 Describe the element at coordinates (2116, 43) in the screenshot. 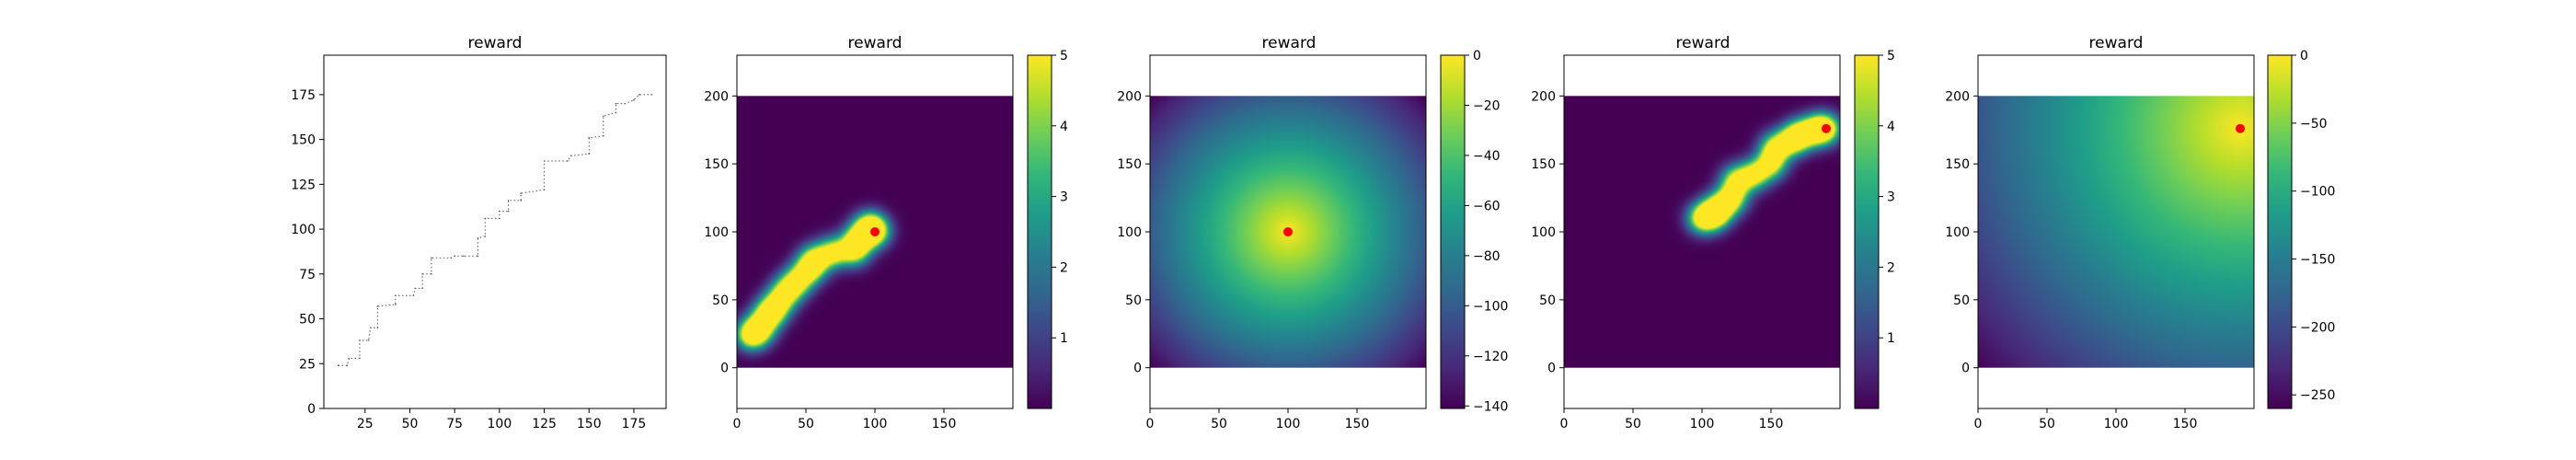

I see `panel-5-title: reward` at that location.